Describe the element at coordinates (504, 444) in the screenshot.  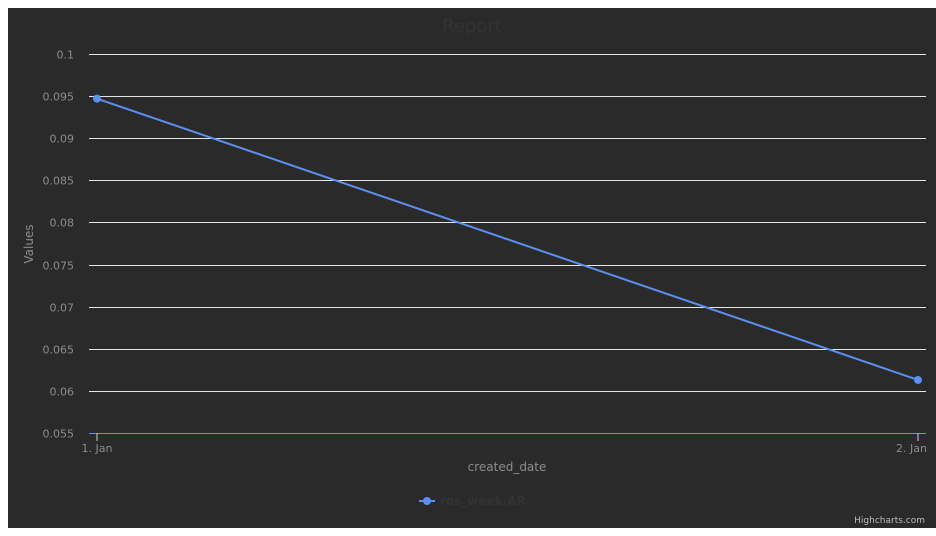
I see `x-axis-ticks: 1. Jan 2. Jan` at that location.